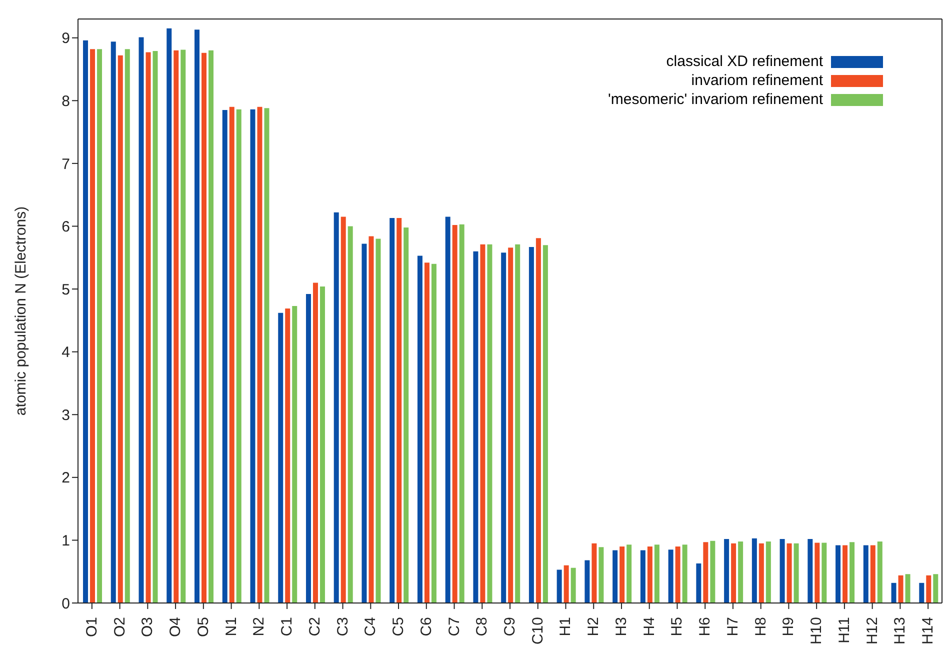  I want to click on y-tick-label: 8, so click(66, 101).